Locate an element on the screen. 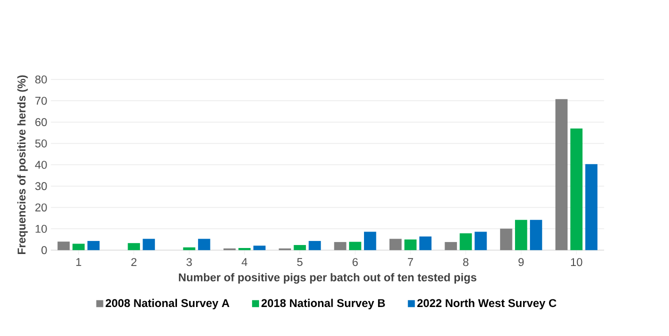  legend-label: 2018 National Survey B is located at coordinates (323, 304).